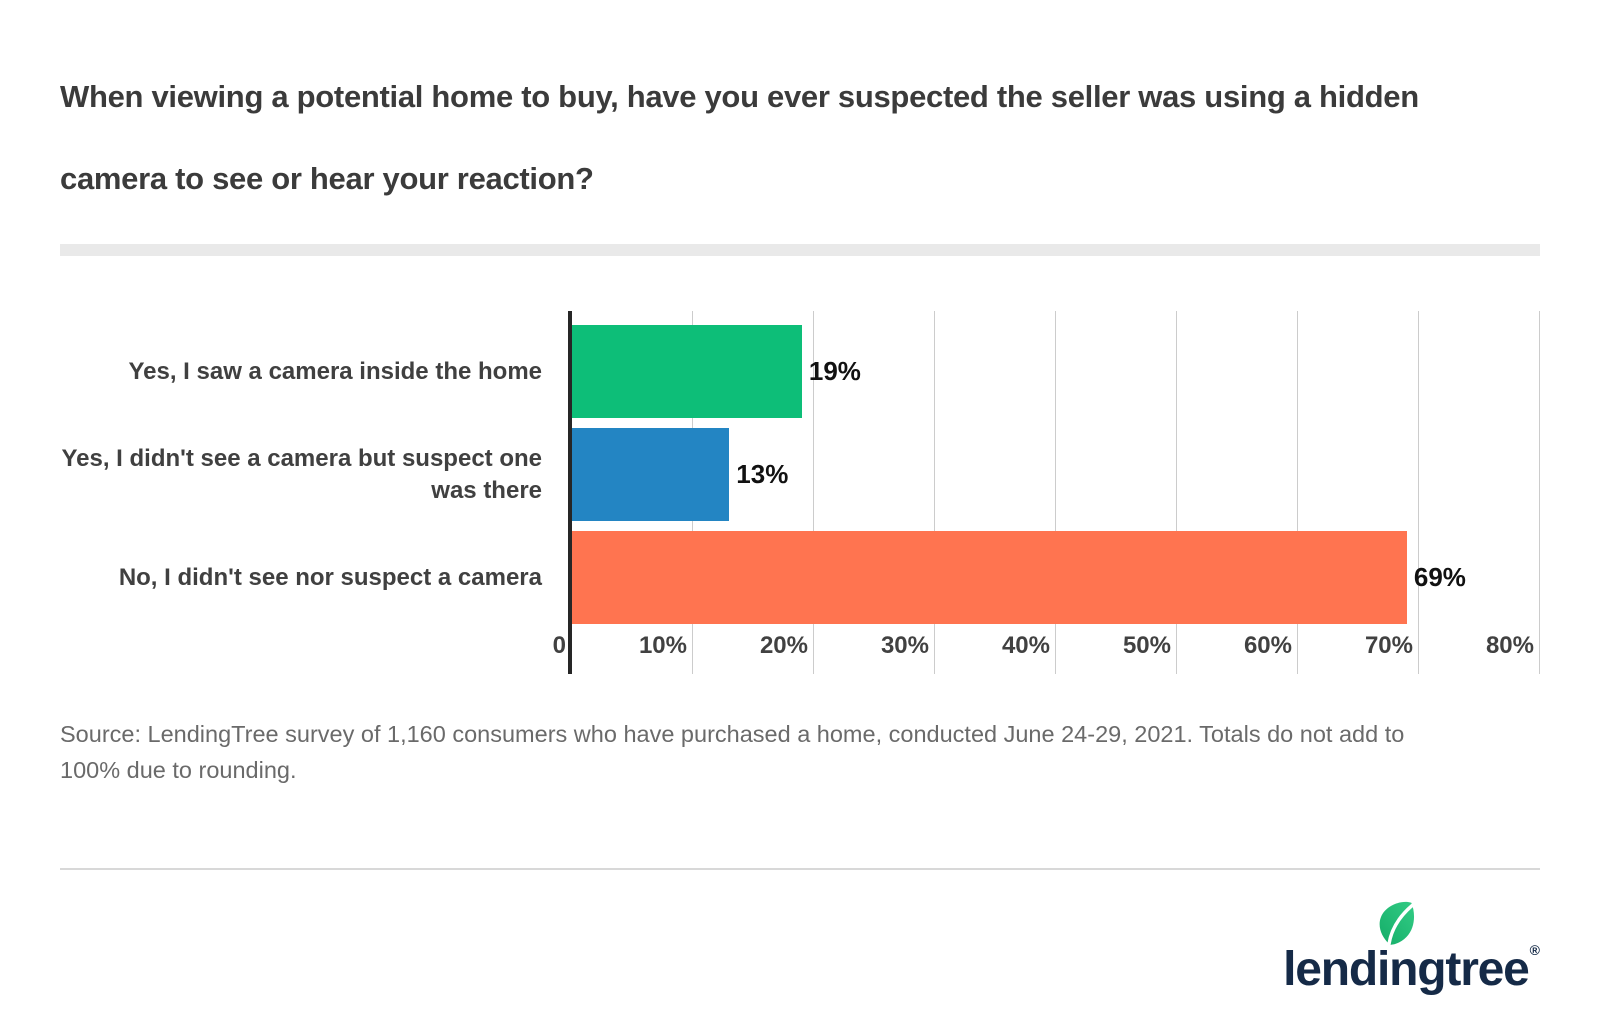 The width and height of the screenshot is (1600, 1036). I want to click on bar-row: 69%, so click(1056, 577).